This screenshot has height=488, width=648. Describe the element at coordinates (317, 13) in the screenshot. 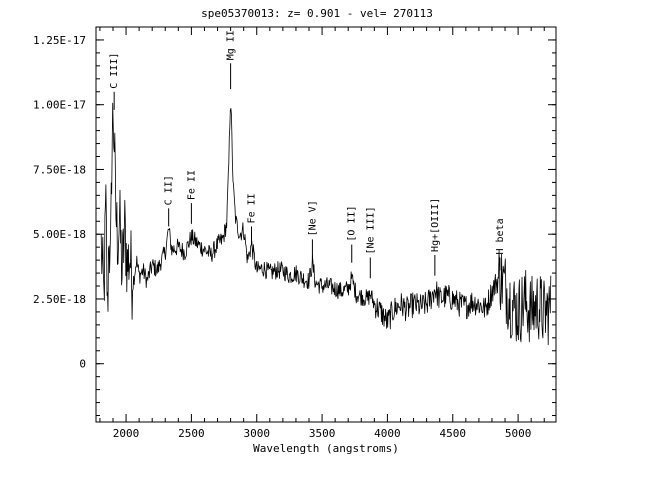

I see `chart-title: spe05370013: z= 0.901 - vel= 270113` at that location.